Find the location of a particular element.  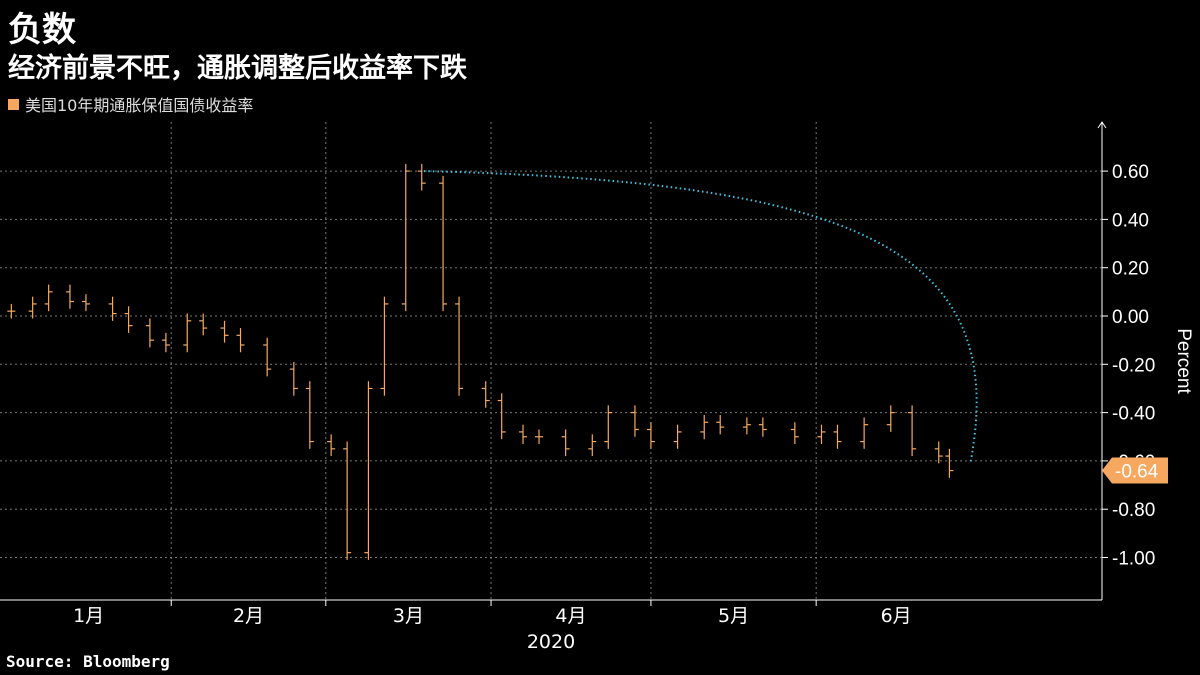

legend-swatch is located at coordinates (13, 104).